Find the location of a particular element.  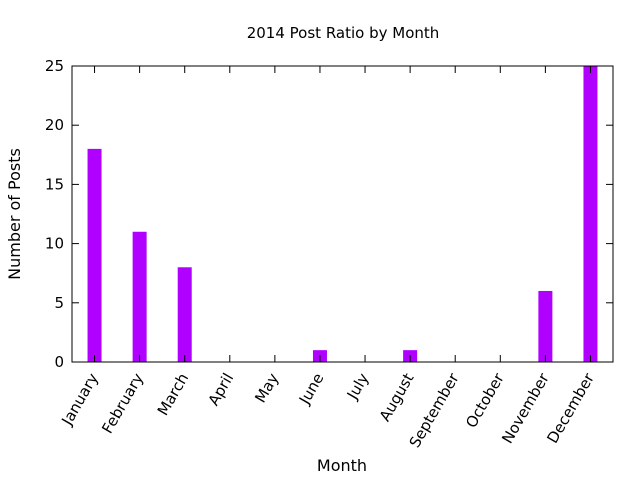

y-tick-label-0: 0 is located at coordinates (59, 362).